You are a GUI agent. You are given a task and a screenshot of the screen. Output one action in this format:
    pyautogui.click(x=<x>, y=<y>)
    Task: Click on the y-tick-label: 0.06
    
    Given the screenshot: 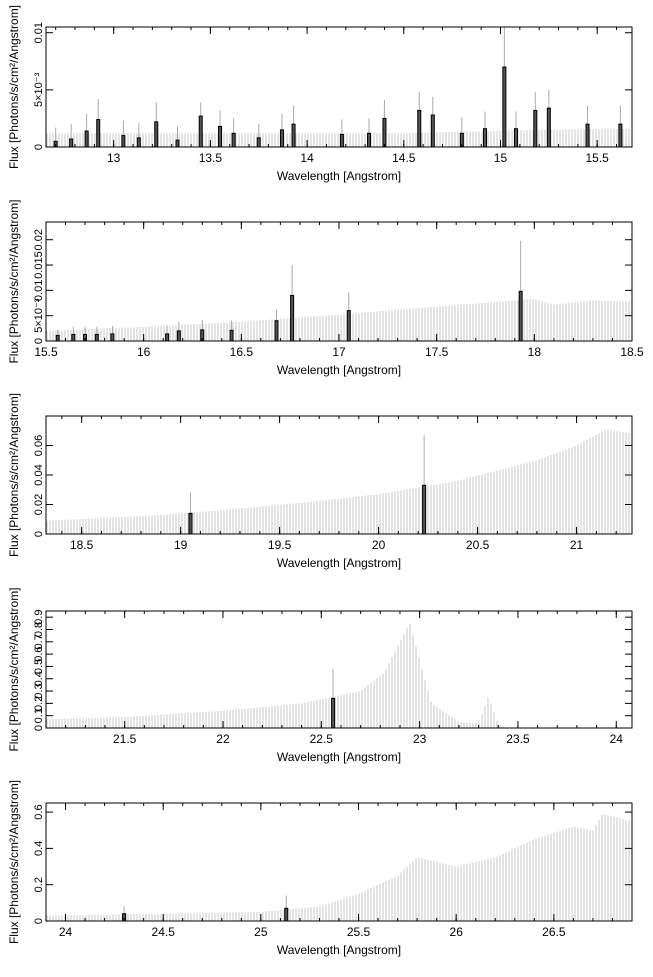 What is the action you would take?
    pyautogui.click(x=39, y=445)
    